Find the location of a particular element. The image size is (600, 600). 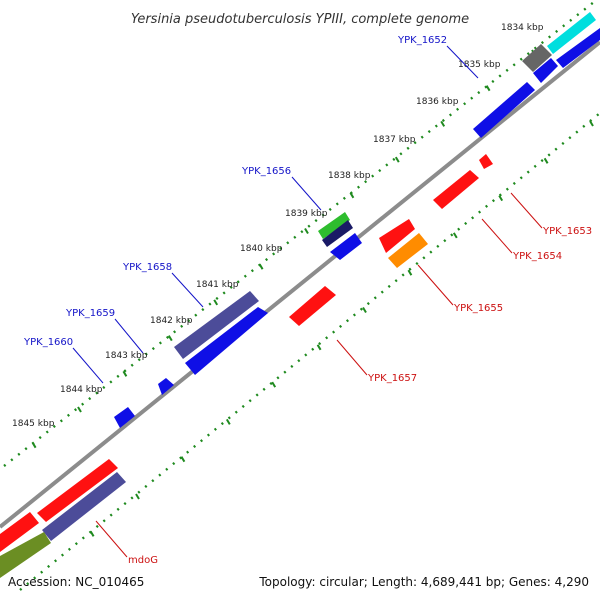

gene-label: YPK_1658 is located at coordinates (147, 267).